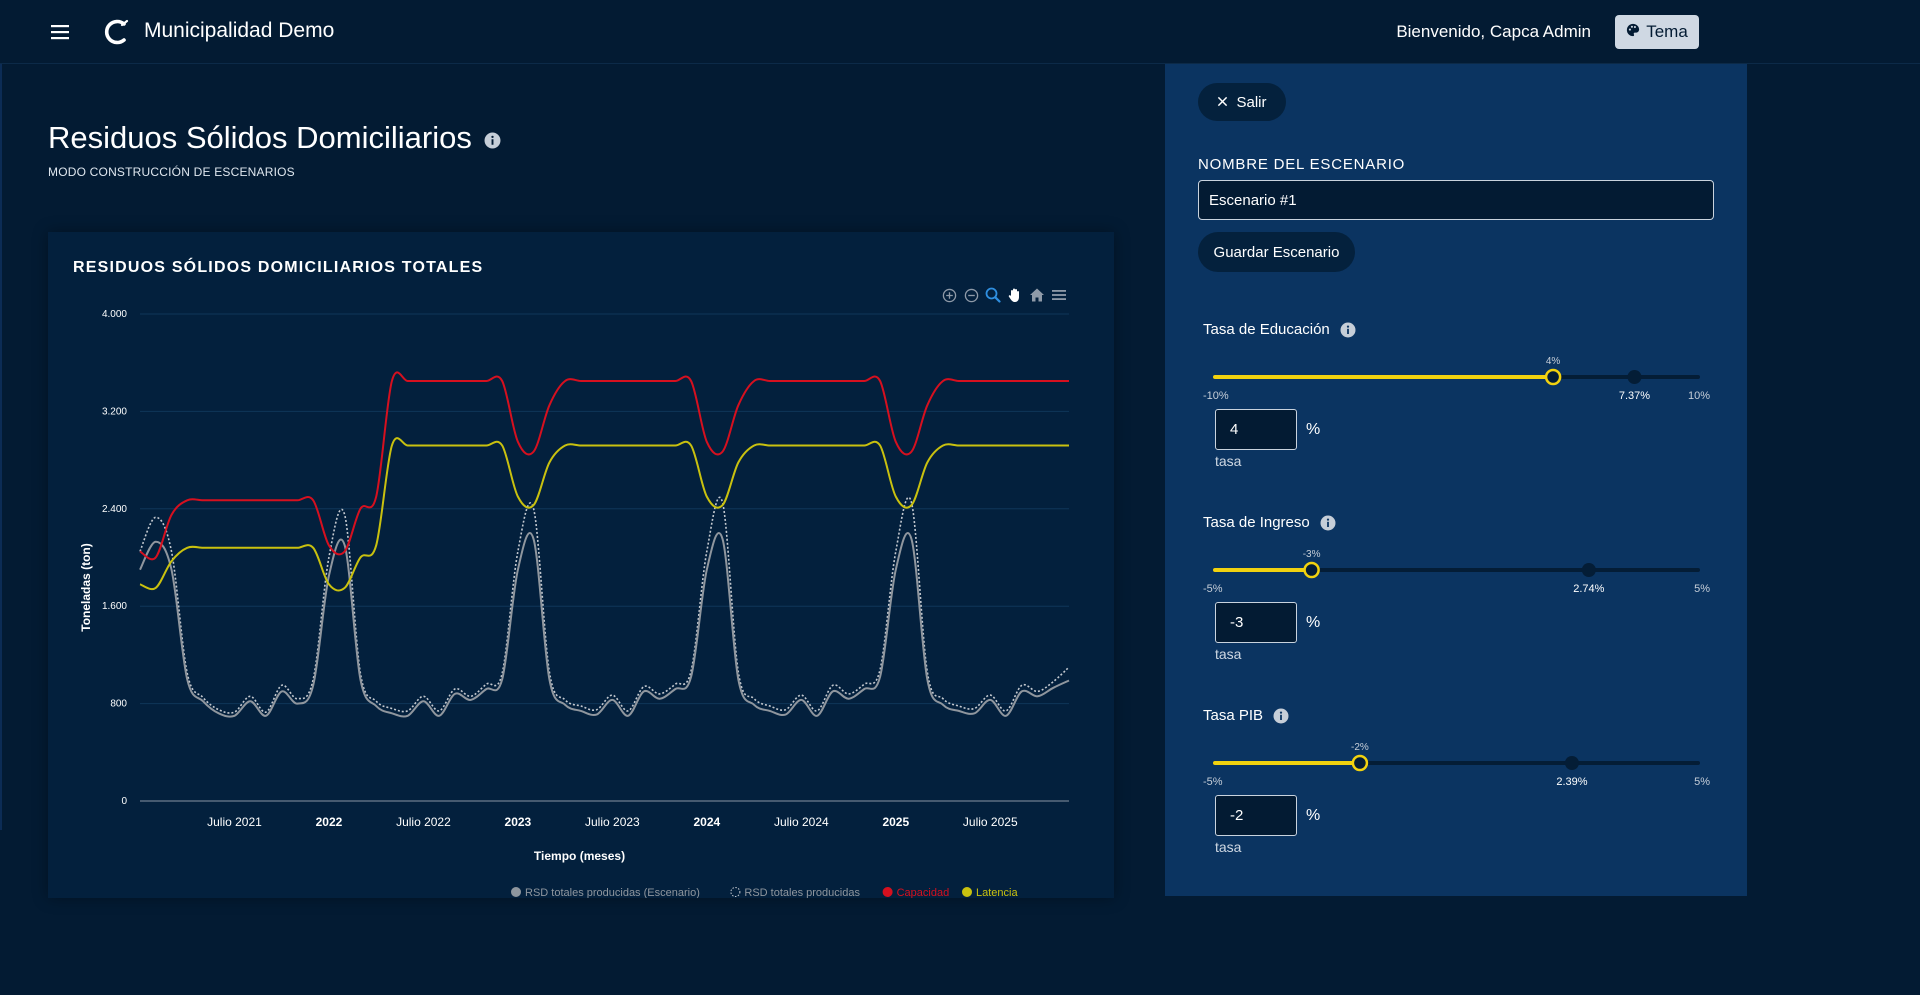  I want to click on x-axis-title: Tiempo (meses), so click(579, 856).